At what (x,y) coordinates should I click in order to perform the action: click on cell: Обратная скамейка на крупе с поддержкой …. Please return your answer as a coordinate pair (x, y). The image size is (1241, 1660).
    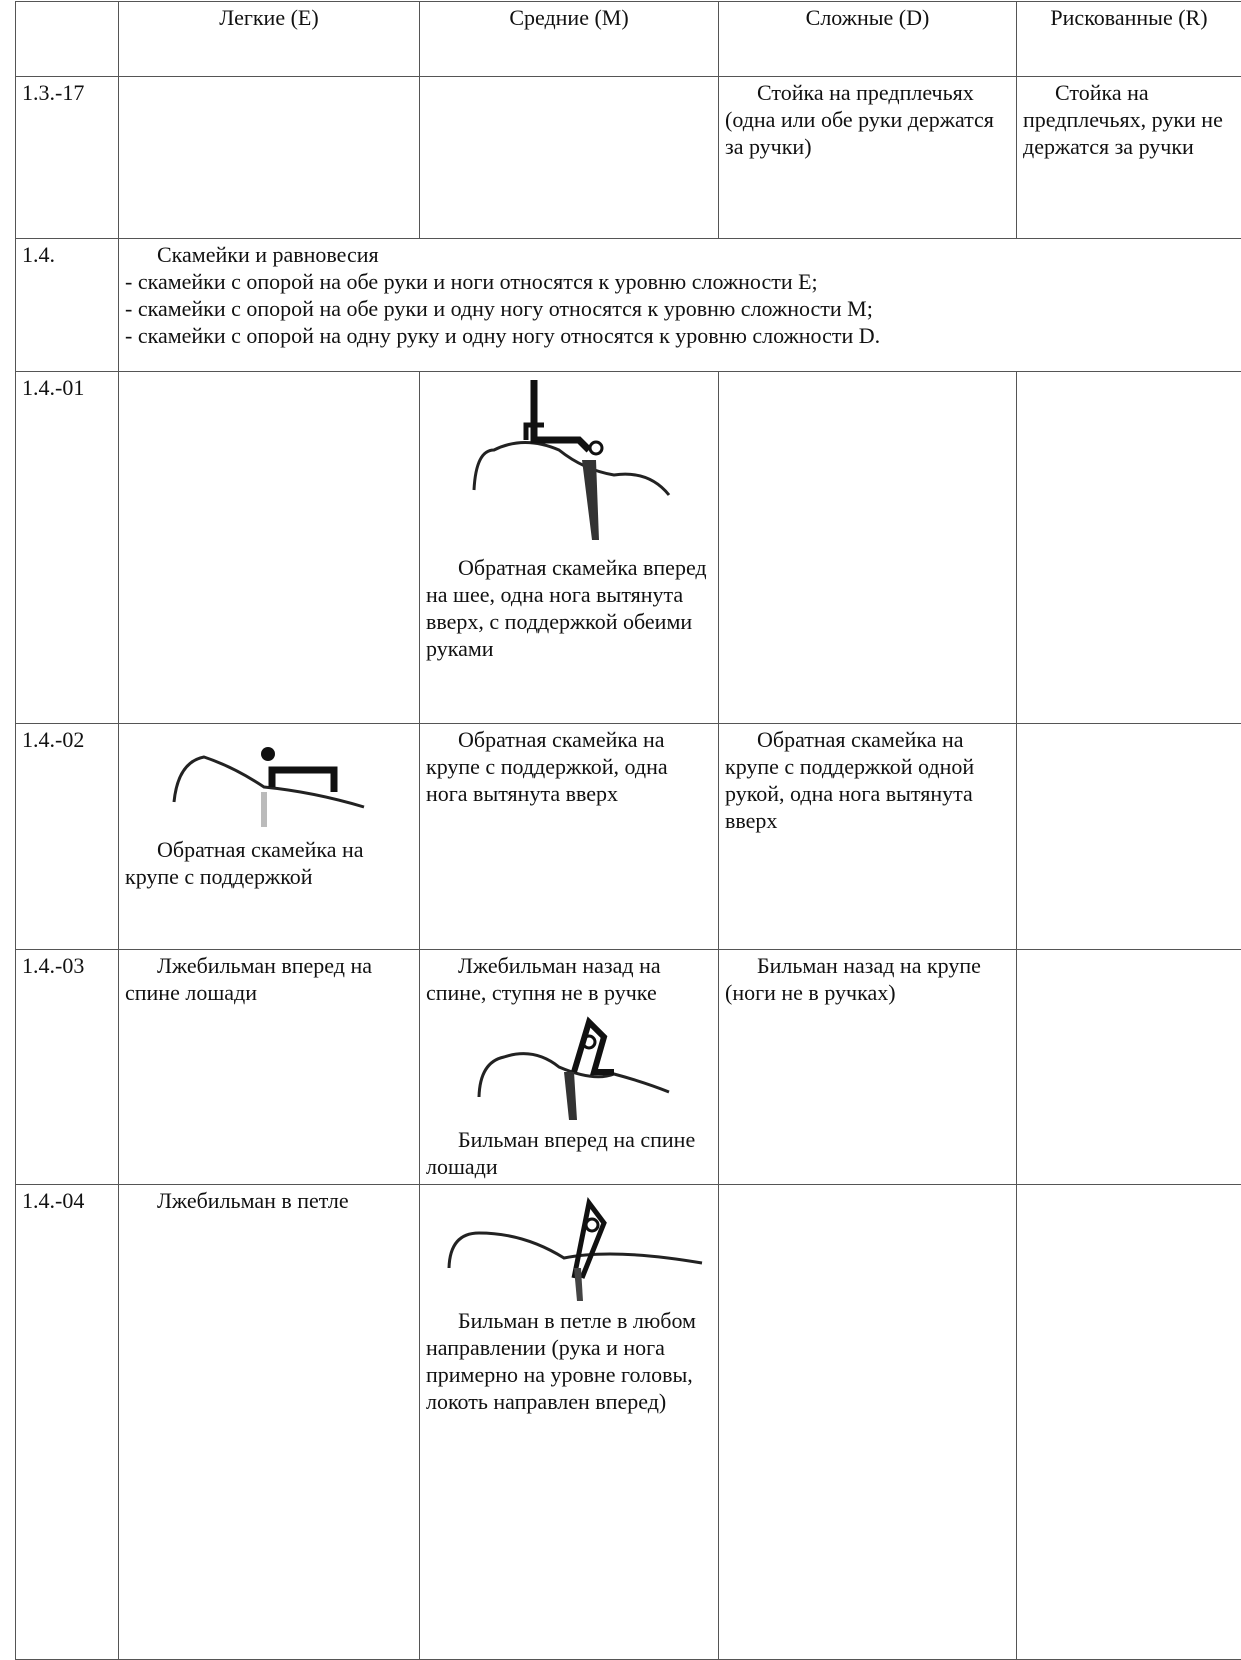
    Looking at the image, I should click on (868, 837).